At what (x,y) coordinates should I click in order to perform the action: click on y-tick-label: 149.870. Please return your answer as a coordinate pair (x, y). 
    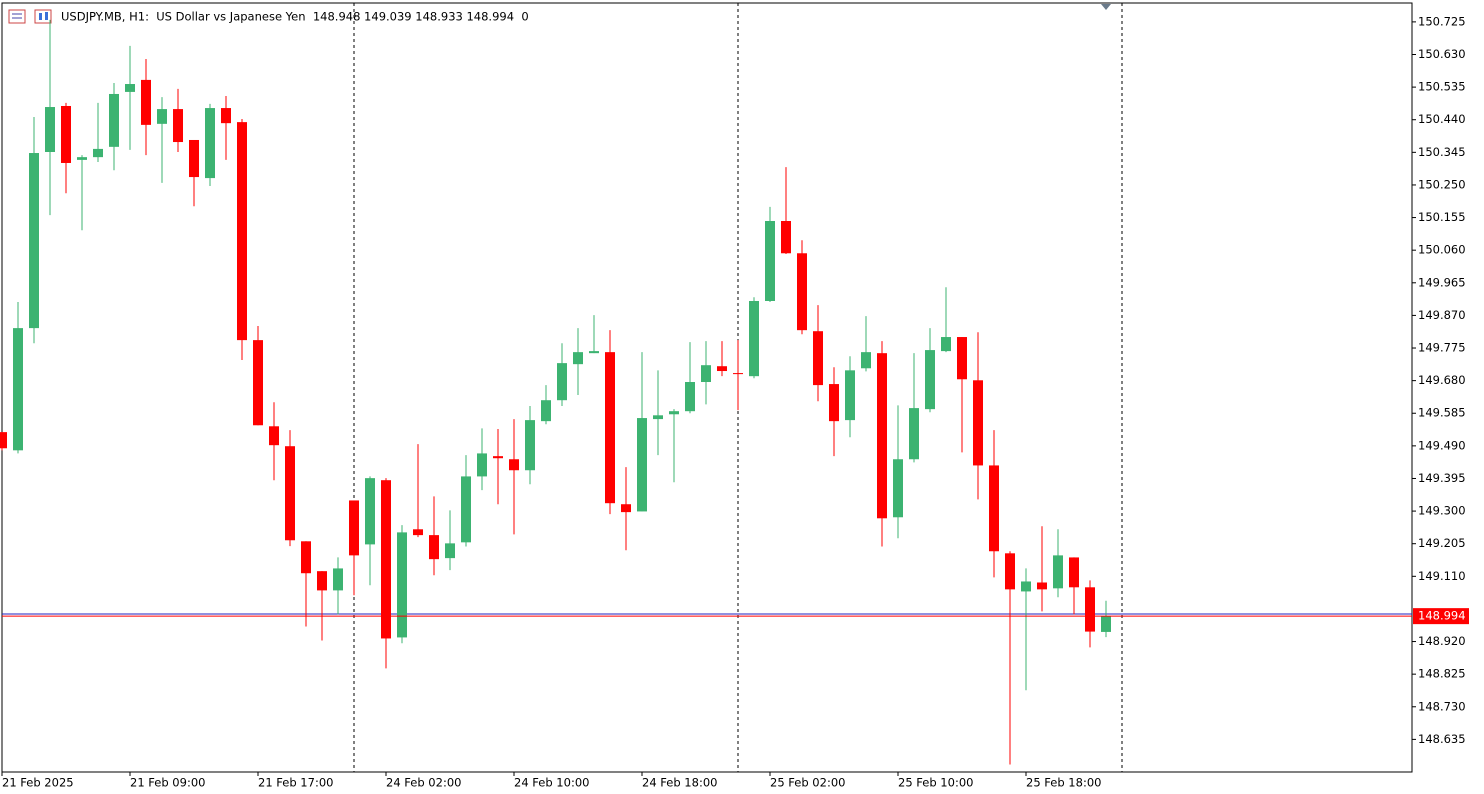
    Looking at the image, I should click on (1442, 315).